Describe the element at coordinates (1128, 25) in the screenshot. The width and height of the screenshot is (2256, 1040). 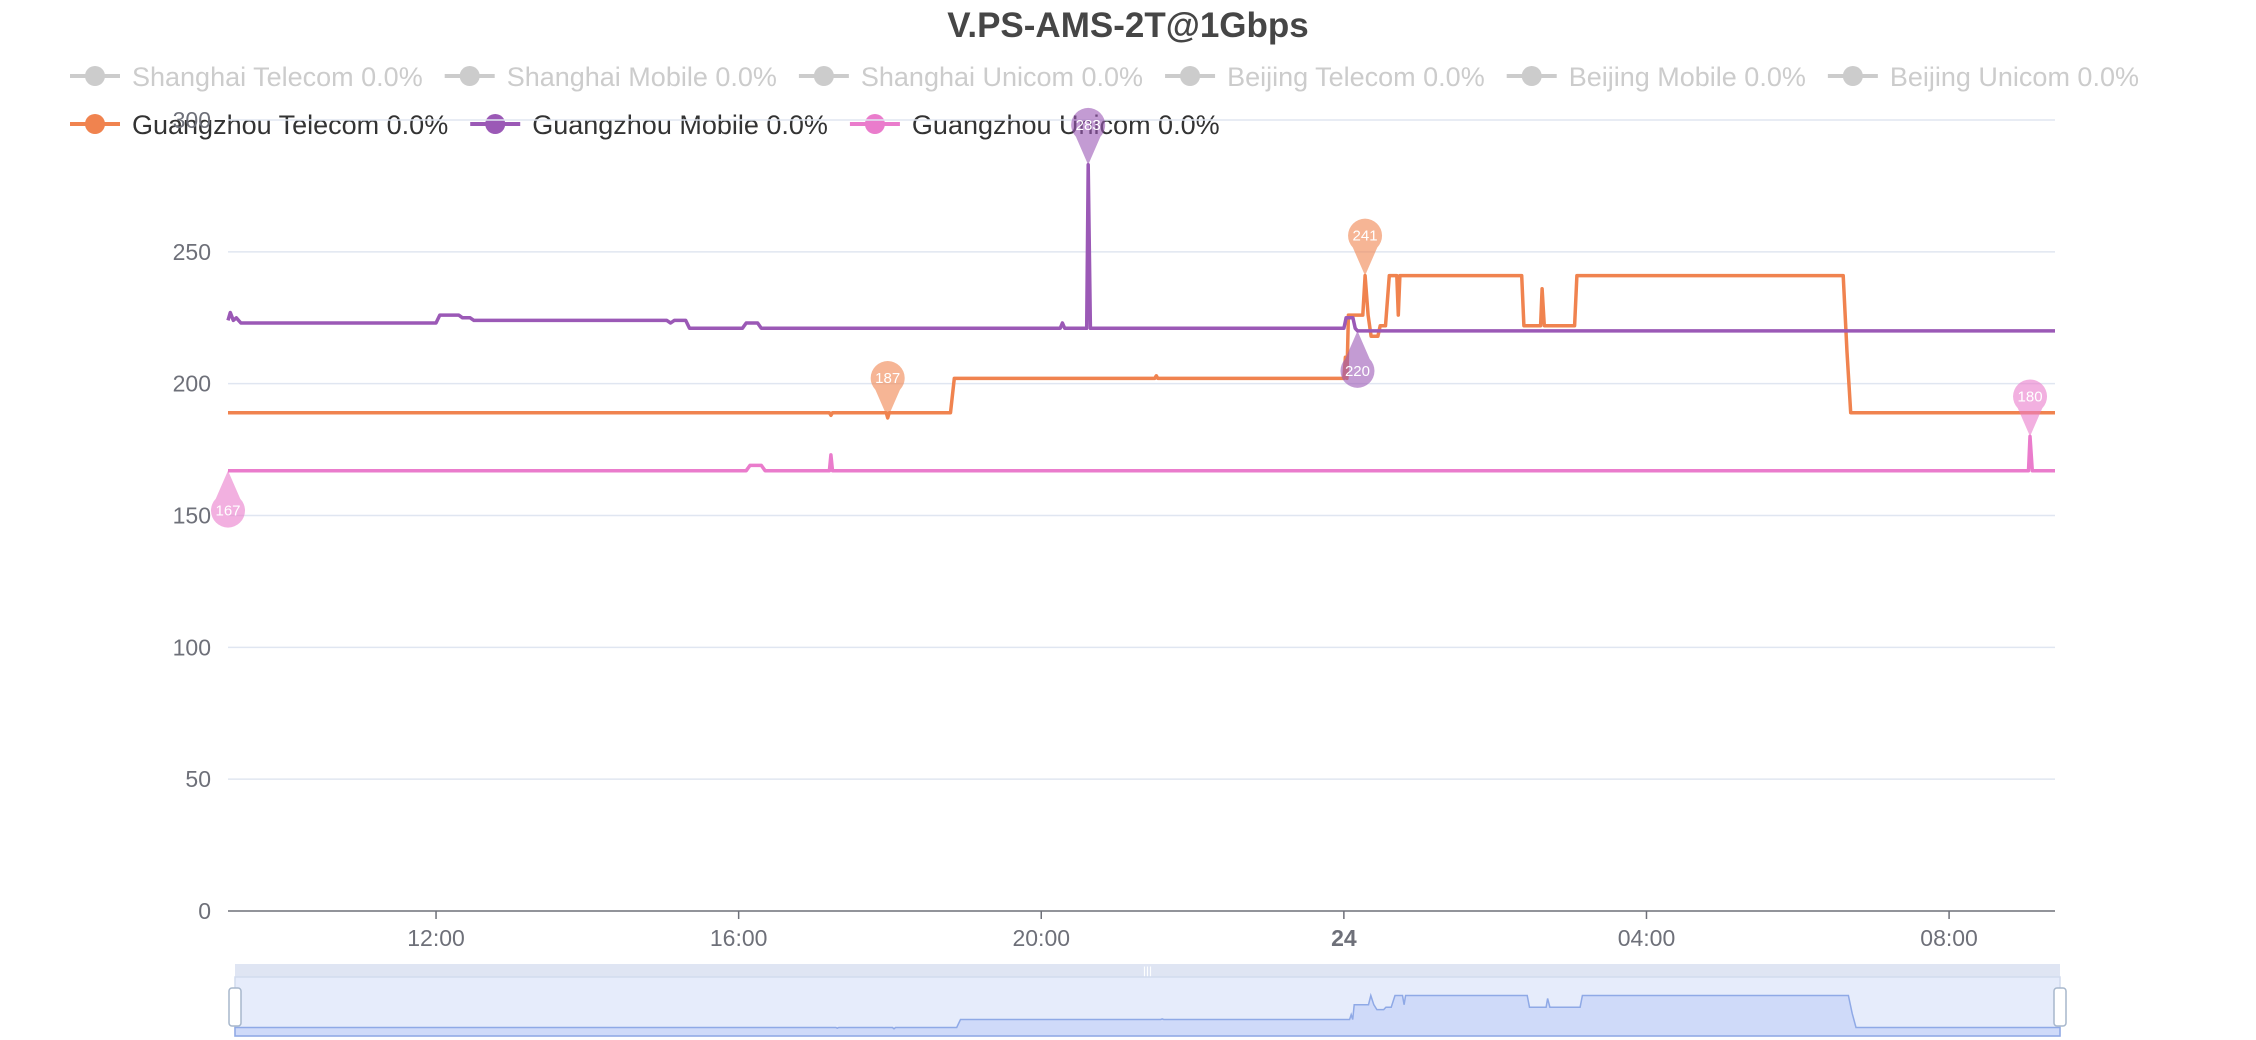
I see `chart-title: V.PS-AMS-2T@1Gbps` at that location.